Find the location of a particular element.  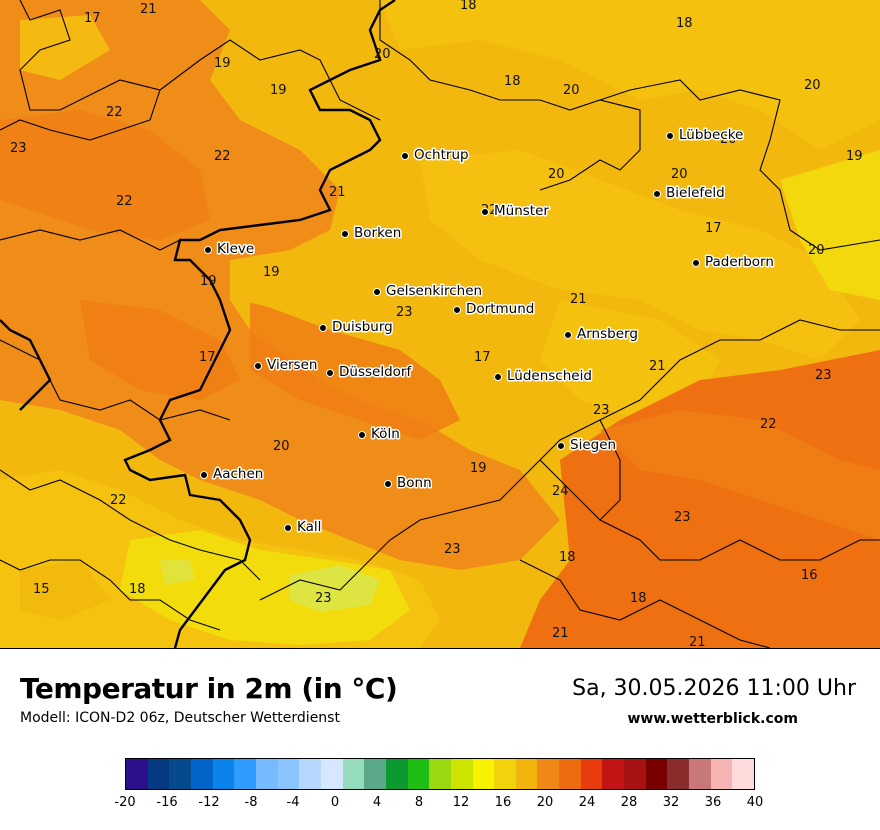

city-label: Gelsenkirchen is located at coordinates (434, 291).